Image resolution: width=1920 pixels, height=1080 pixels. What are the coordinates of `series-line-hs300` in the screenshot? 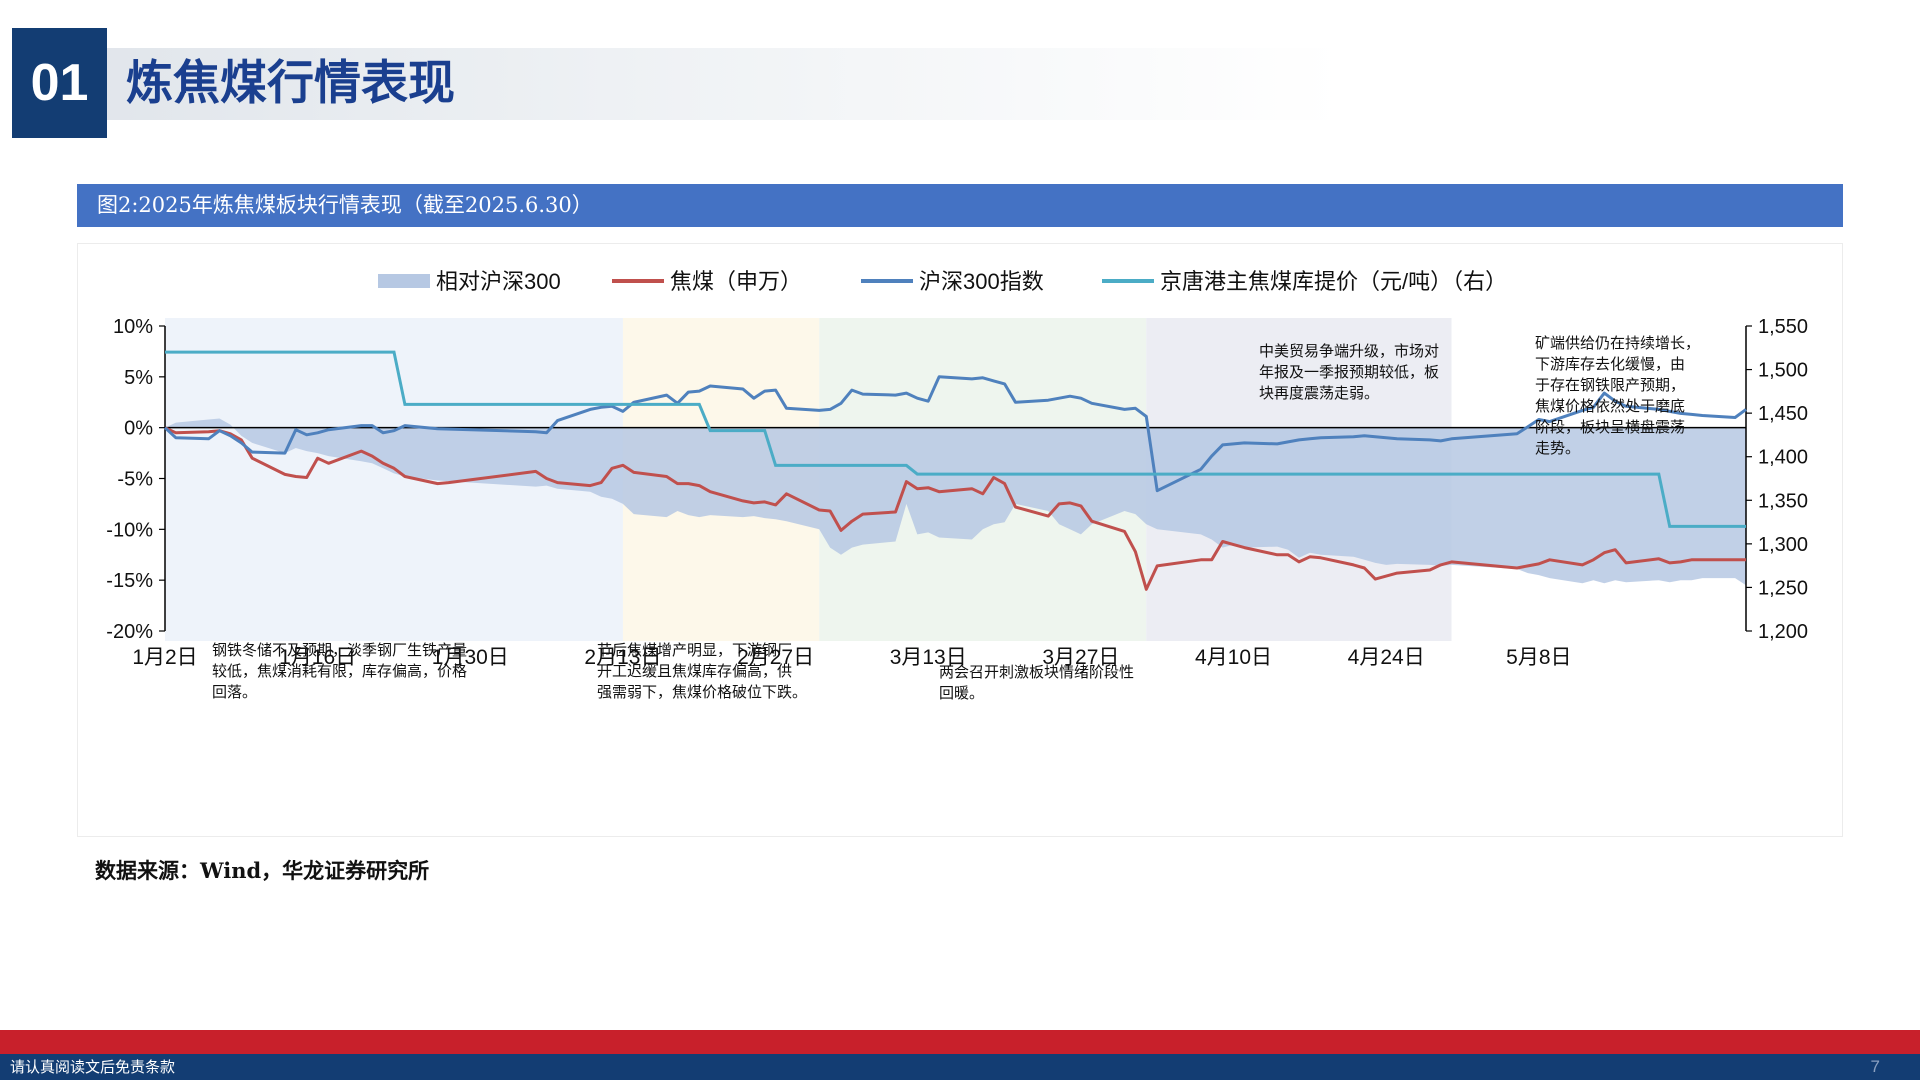 It's located at (955, 434).